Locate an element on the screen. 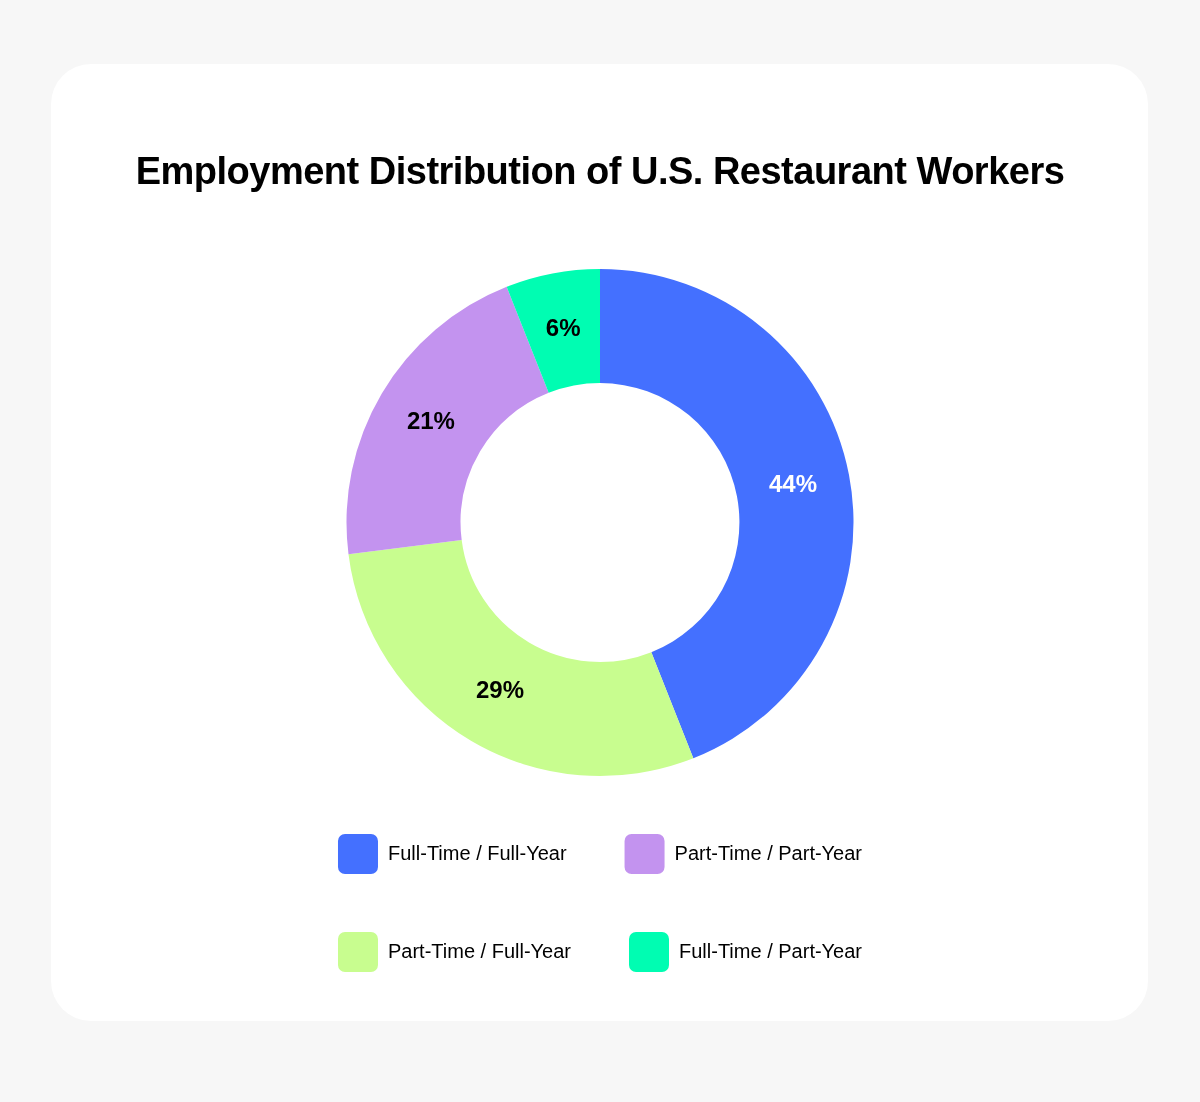 The height and width of the screenshot is (1102, 1200). legend-label: Full-Time / Part-Year is located at coordinates (771, 950).